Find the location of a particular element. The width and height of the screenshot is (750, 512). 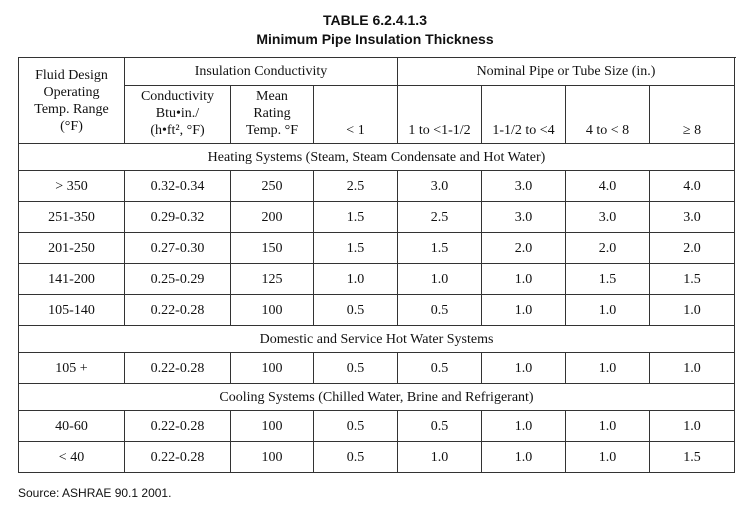

data-row: < 40 0.22-0.28 100 0.5 1.0 1.0 1.0 1.5 is located at coordinates (377, 457).